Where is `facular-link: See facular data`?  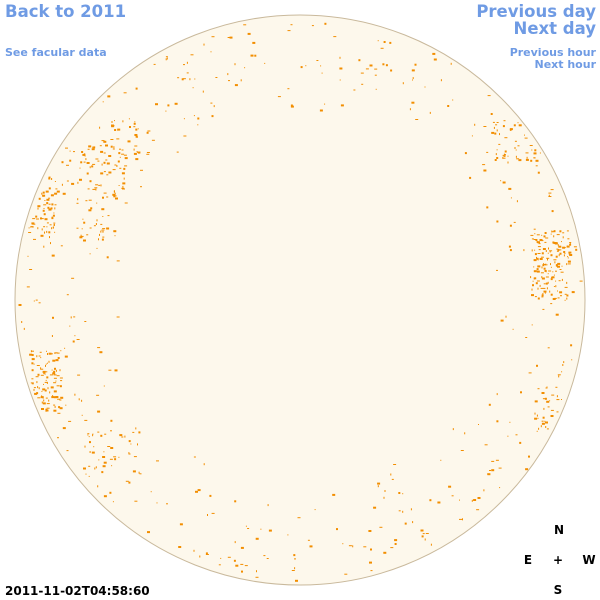
facular-link: See facular data is located at coordinates (56, 52).